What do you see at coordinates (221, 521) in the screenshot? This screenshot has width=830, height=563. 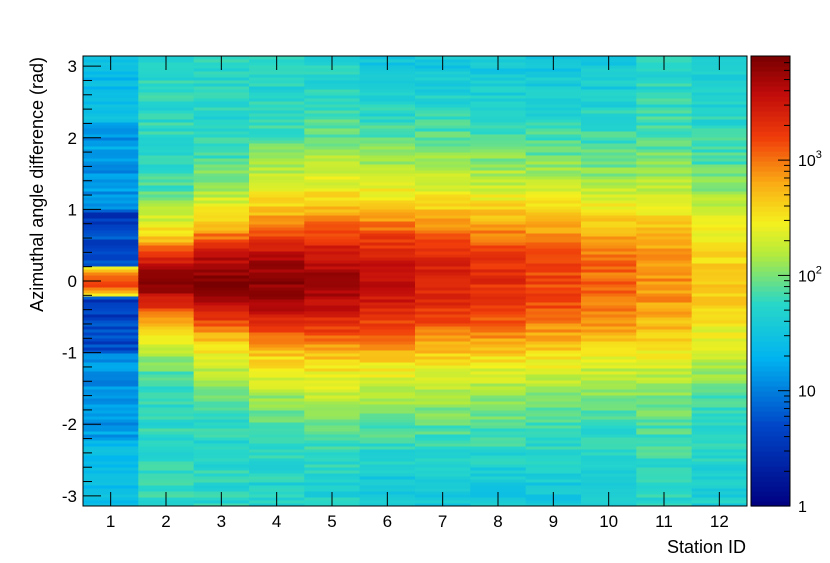 I see `x-tick-label: 3` at bounding box center [221, 521].